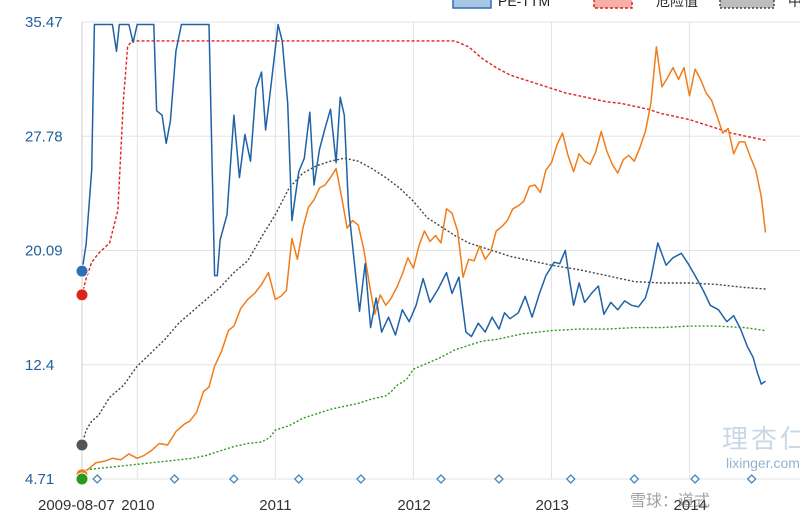 This screenshot has height=528, width=800. Describe the element at coordinates (424, 479) in the screenshot. I see `event-markers` at that location.